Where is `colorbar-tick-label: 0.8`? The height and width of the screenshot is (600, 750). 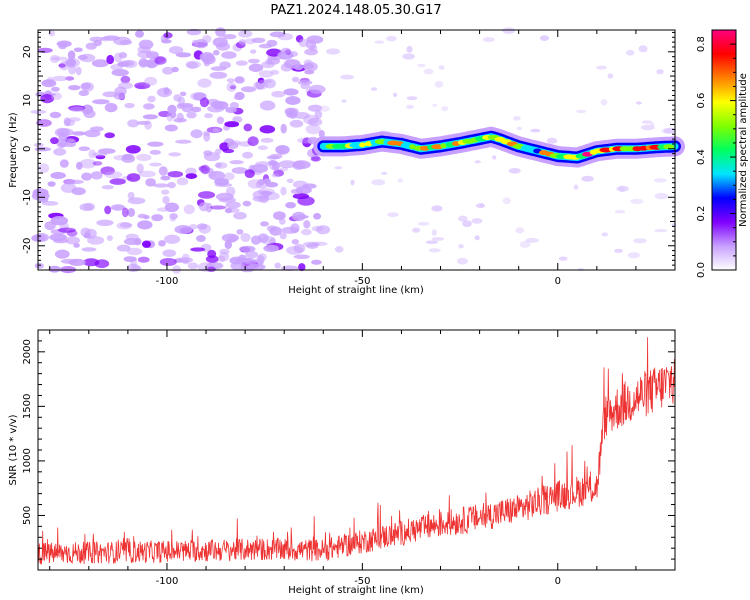 colorbar-tick-label: 0.8 is located at coordinates (701, 44).